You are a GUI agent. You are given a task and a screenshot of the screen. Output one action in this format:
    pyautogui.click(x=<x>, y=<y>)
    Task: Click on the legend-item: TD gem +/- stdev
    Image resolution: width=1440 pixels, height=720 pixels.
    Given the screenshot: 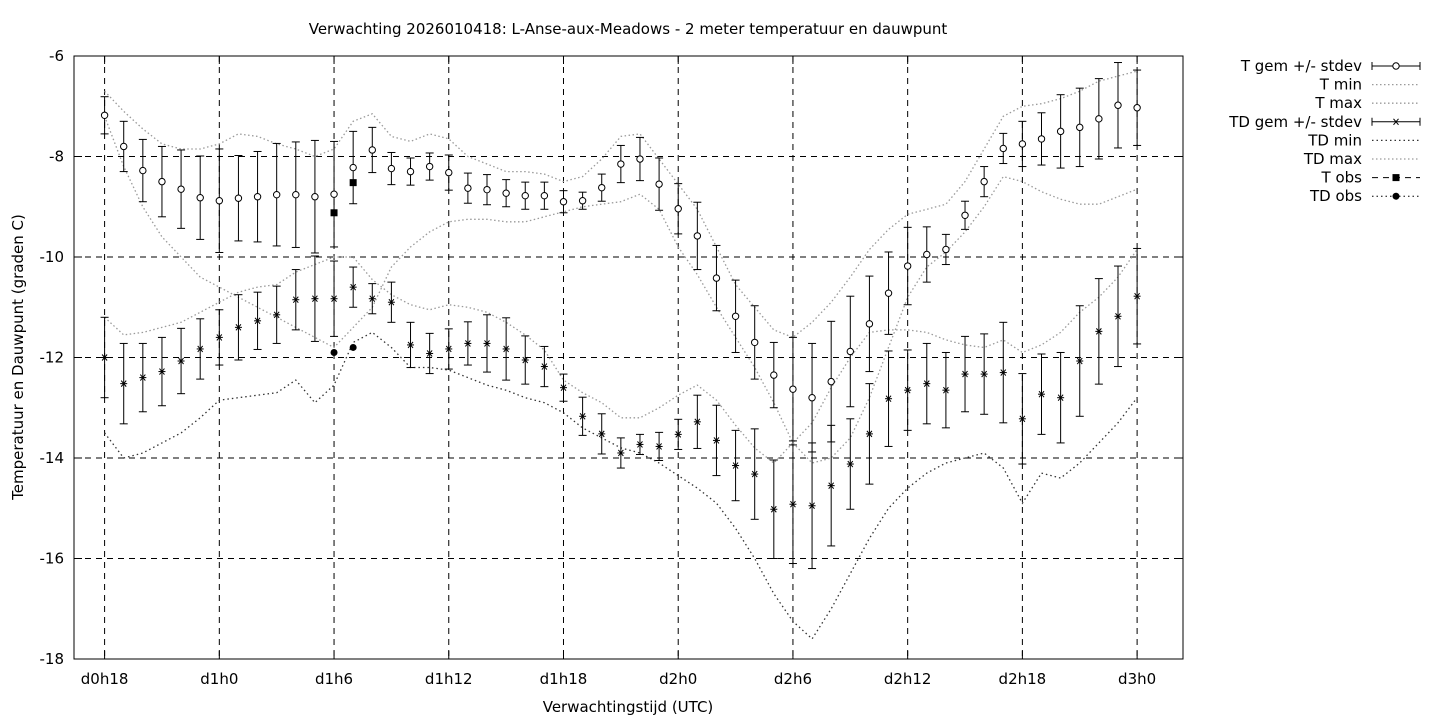 What is the action you would take?
    pyautogui.click(x=1324, y=122)
    